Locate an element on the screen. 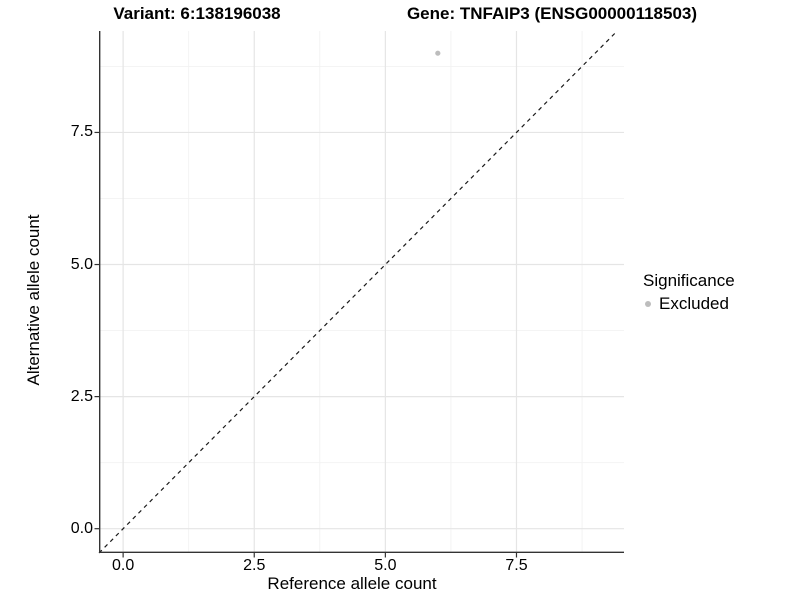 Image resolution: width=800 pixels, height=600 pixels. y-tick-label: 7.5 is located at coordinates (81, 132).